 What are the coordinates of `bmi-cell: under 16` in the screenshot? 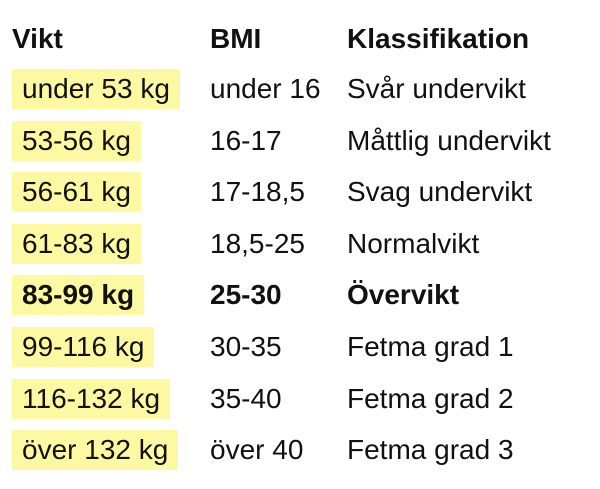 It's located at (265, 88).